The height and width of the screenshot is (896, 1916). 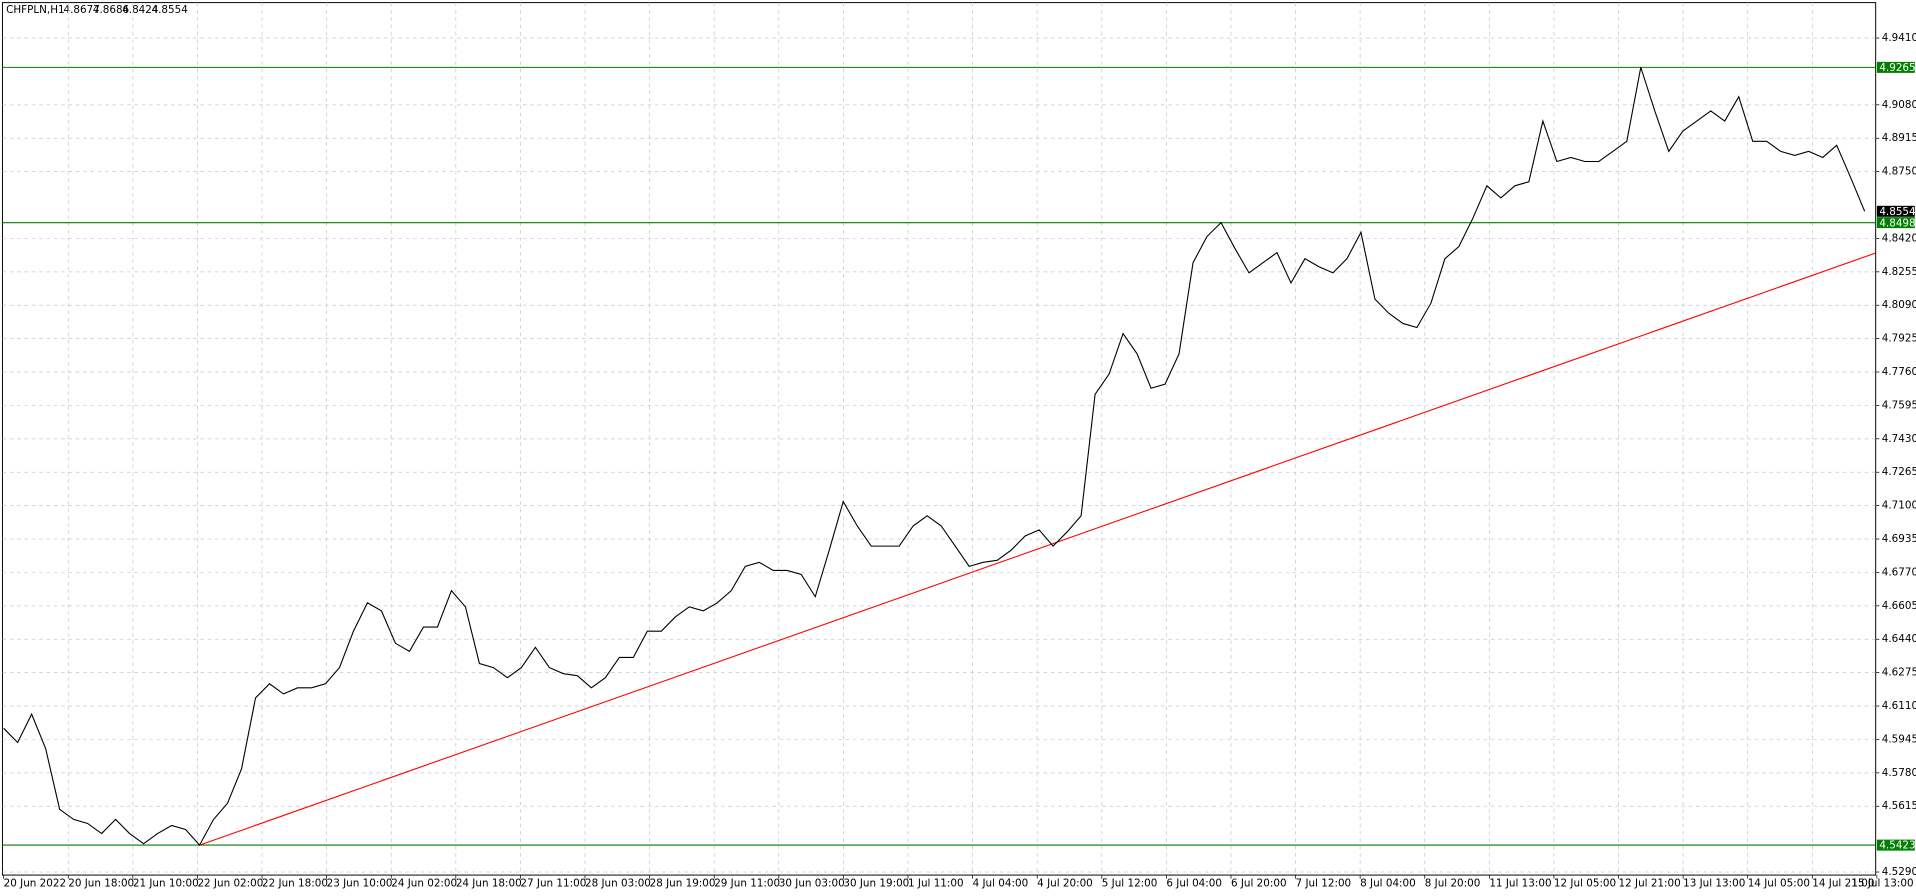 I want to click on x-tick-label: 20 Jun 2022, so click(x=35, y=884).